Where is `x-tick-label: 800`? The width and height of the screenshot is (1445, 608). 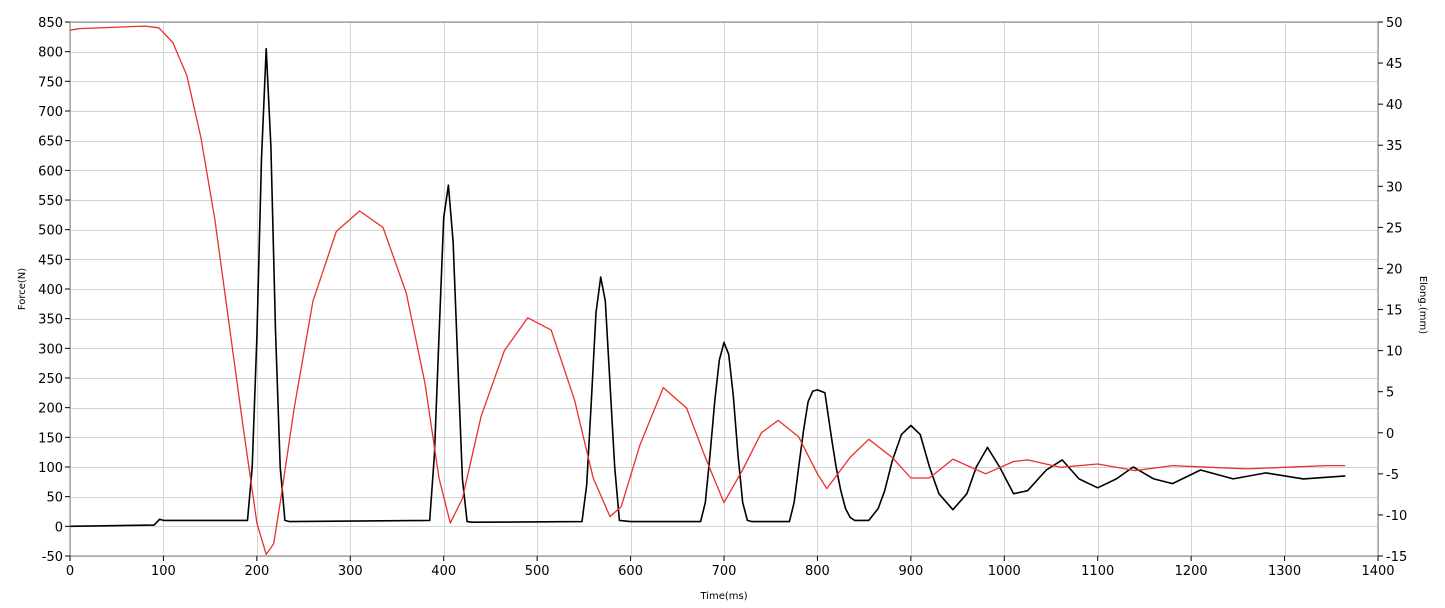
x-tick-label: 800 is located at coordinates (817, 571).